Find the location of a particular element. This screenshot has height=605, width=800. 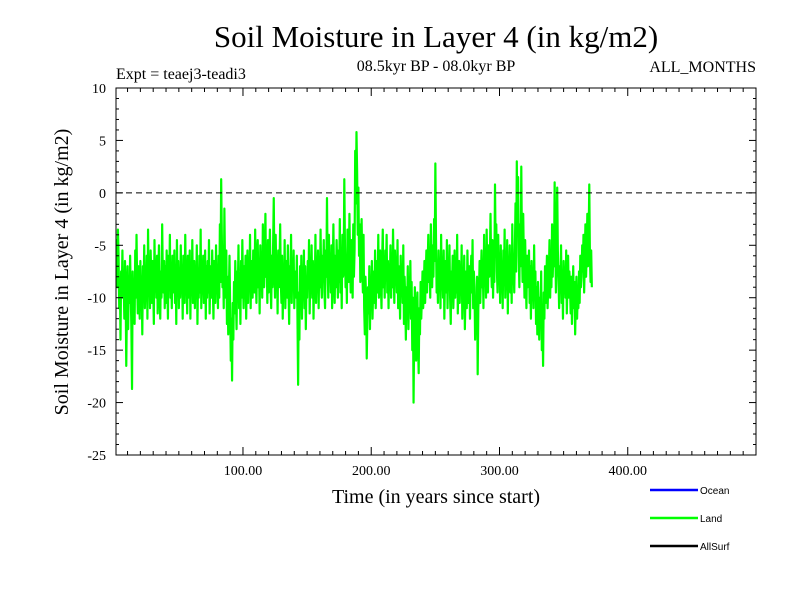

y-tick-label: -20 is located at coordinates (96, 404).